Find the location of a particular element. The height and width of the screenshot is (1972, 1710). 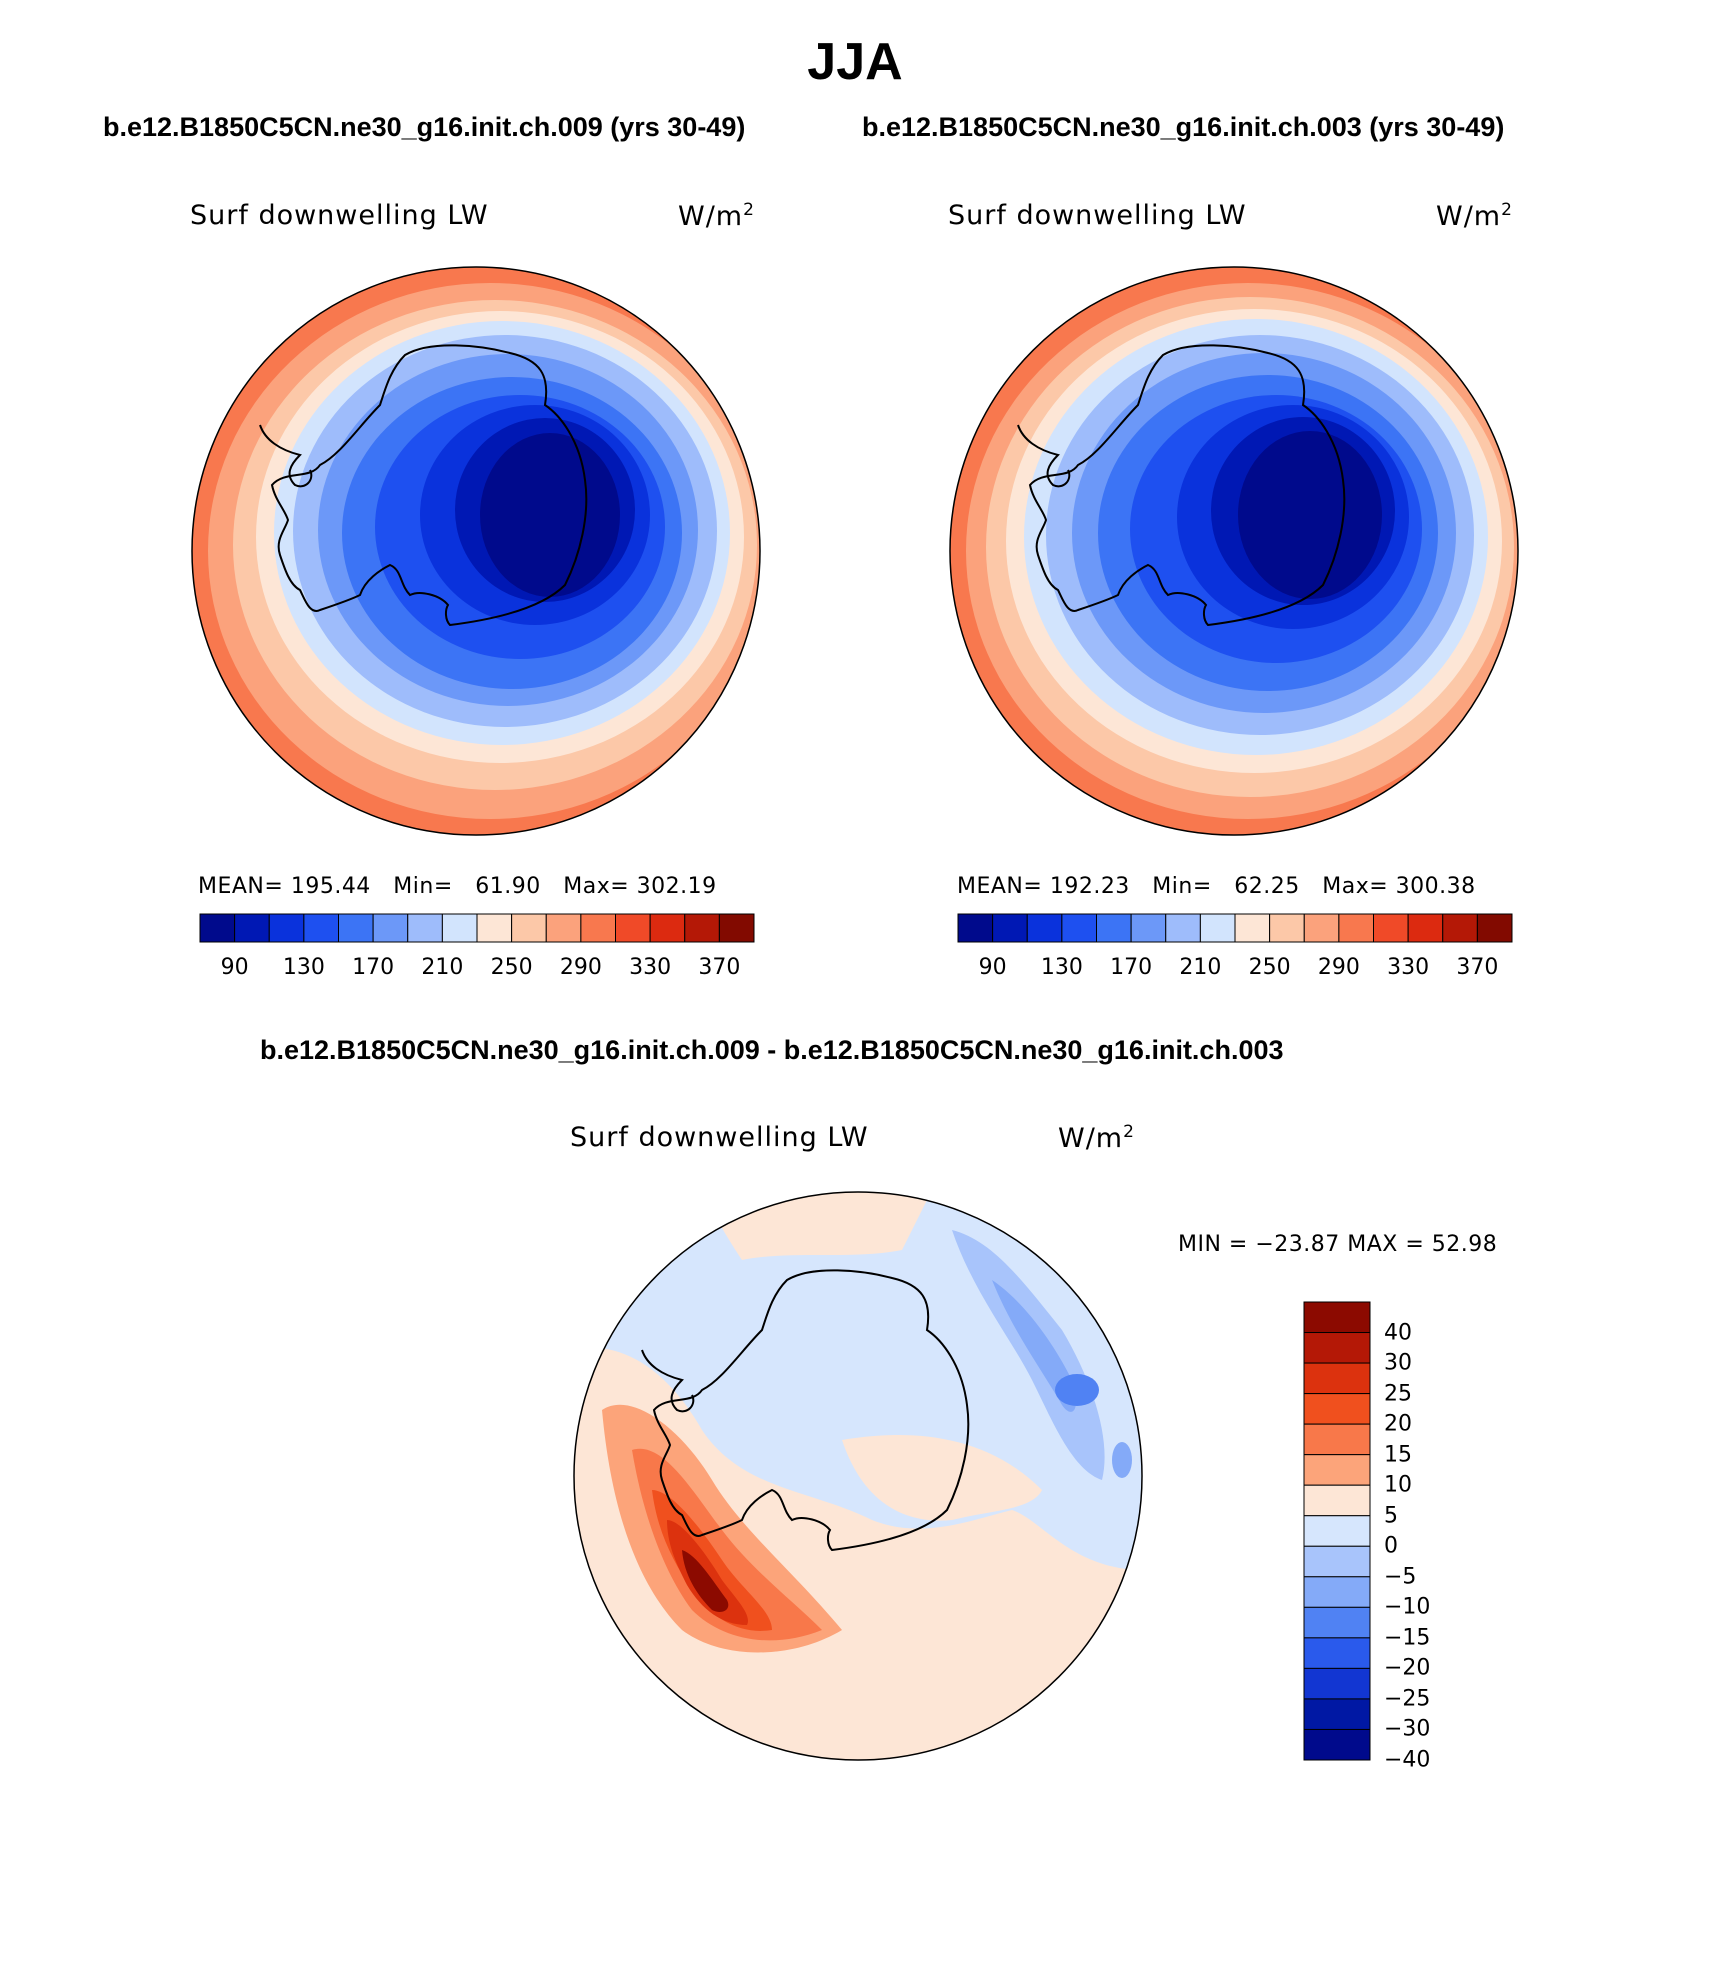

colorbar-tick-label: −40 is located at coordinates (1407, 1760).